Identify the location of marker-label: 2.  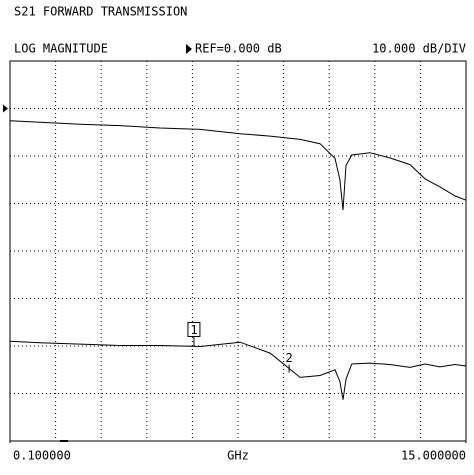
(288, 358).